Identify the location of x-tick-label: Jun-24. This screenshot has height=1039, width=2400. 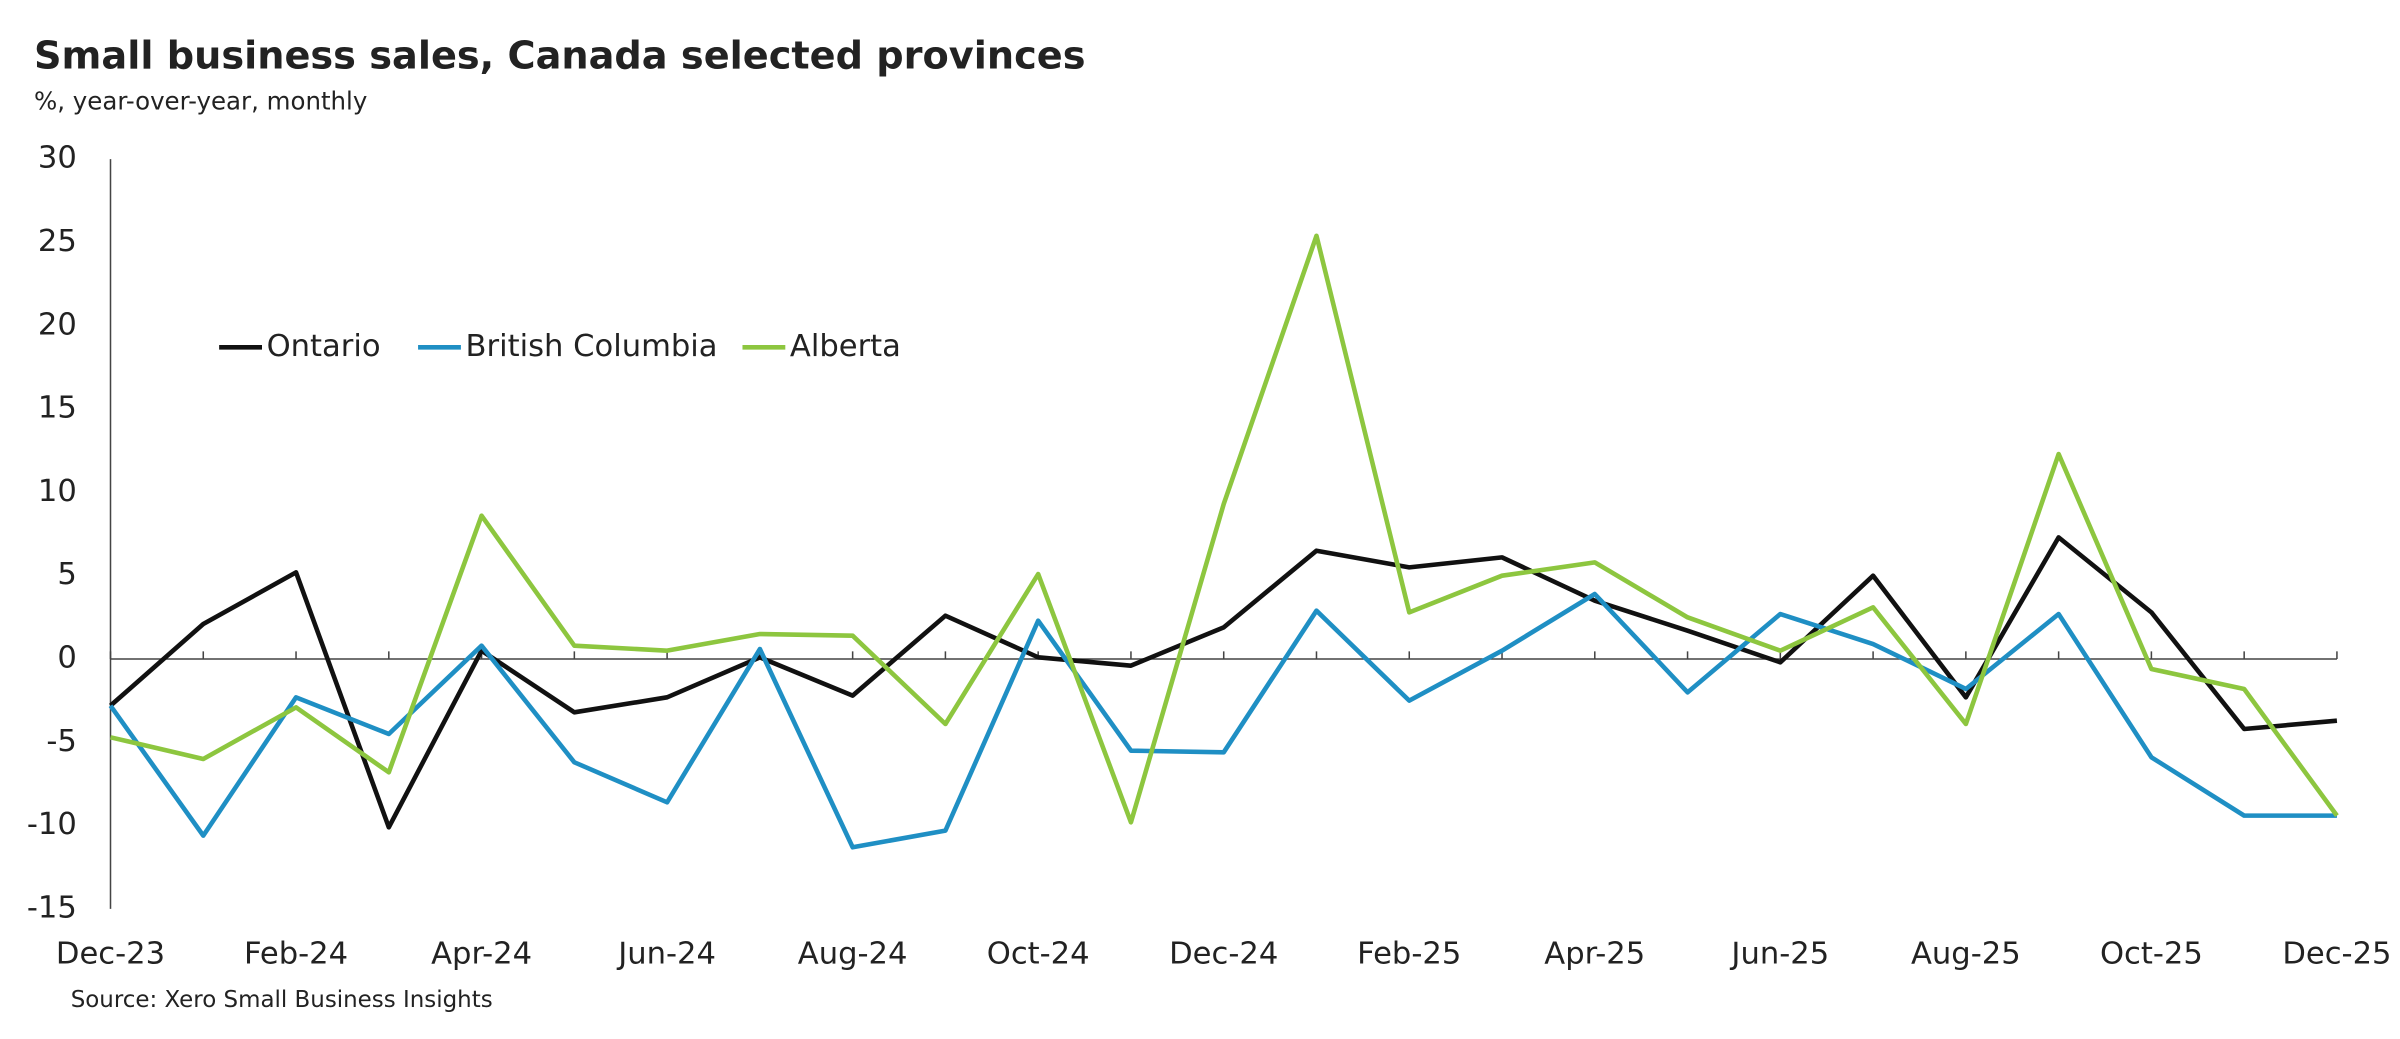
(666, 953).